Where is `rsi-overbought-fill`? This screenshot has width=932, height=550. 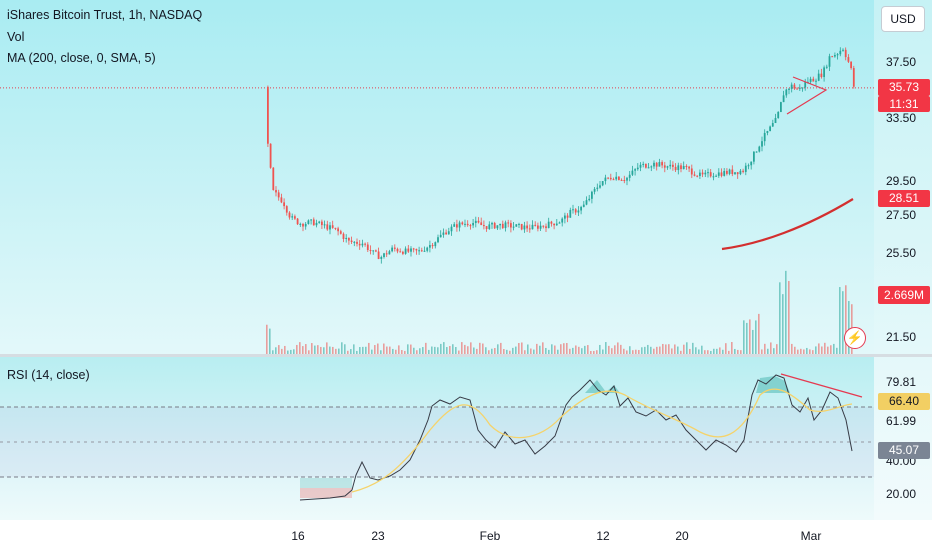 rsi-overbought-fill is located at coordinates (773, 384).